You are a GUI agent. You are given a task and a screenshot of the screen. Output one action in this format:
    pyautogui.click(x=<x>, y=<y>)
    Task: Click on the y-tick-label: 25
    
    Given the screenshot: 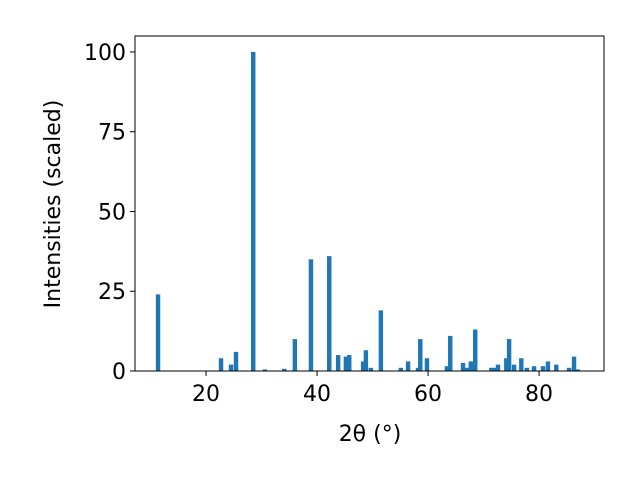 What is the action you would take?
    pyautogui.click(x=112, y=292)
    